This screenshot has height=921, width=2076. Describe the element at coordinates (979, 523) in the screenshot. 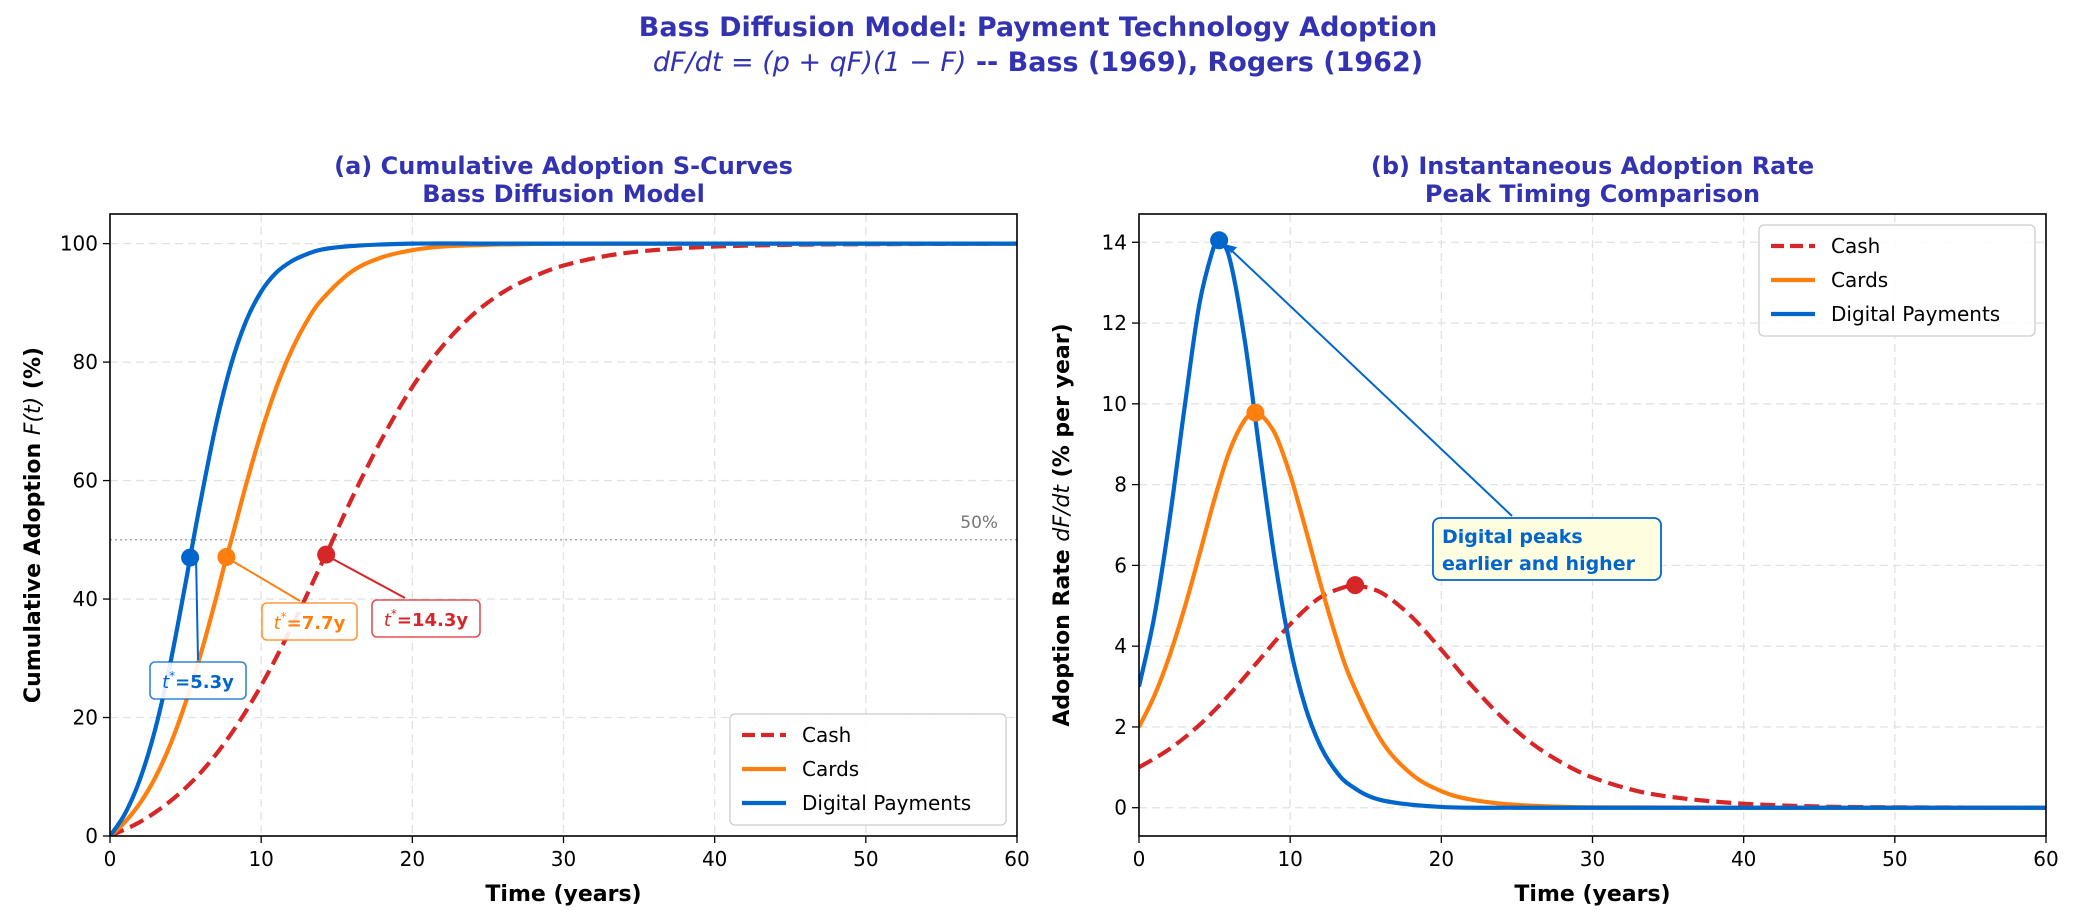

I see `reference-line-label: 50%` at that location.